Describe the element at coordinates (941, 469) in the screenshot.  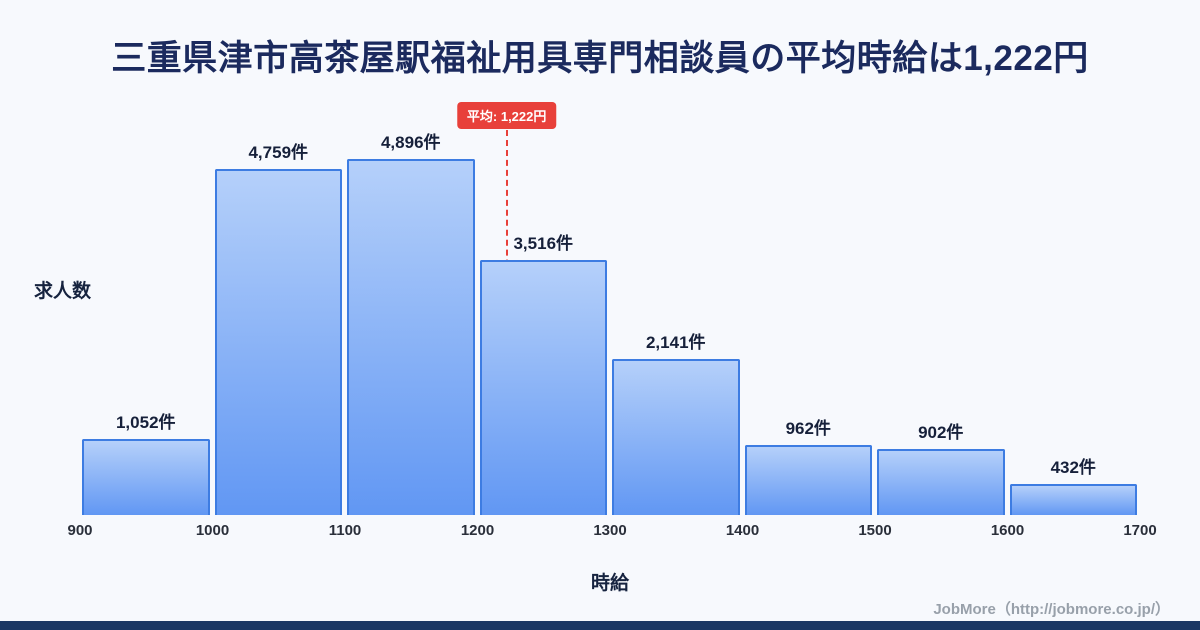
I see `histogram-bar: 902件` at that location.